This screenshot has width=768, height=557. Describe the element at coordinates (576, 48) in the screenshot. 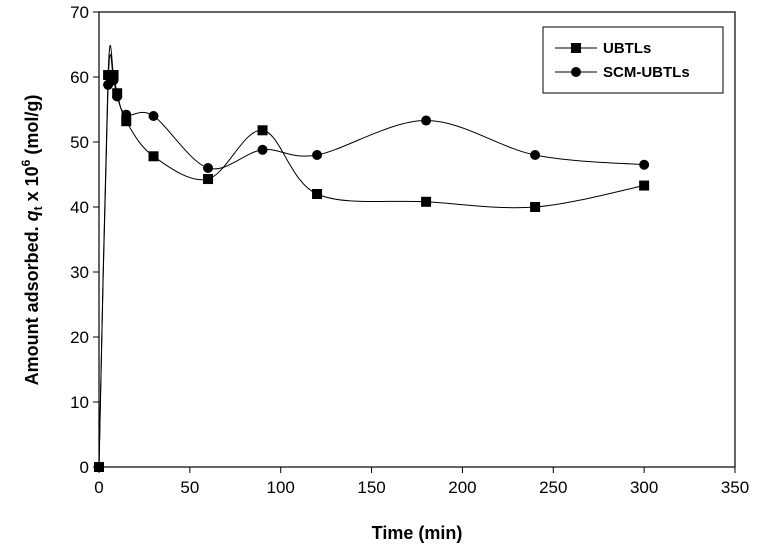

I see `legend-marker-ubtls` at that location.